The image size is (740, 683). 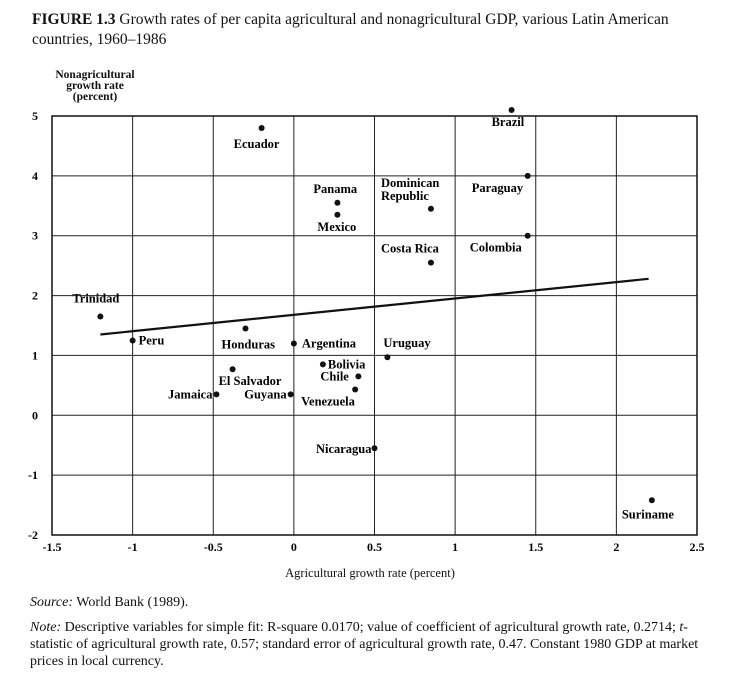 What do you see at coordinates (95, 97) in the screenshot?
I see `y-axis-label-line-3: (percent)` at bounding box center [95, 97].